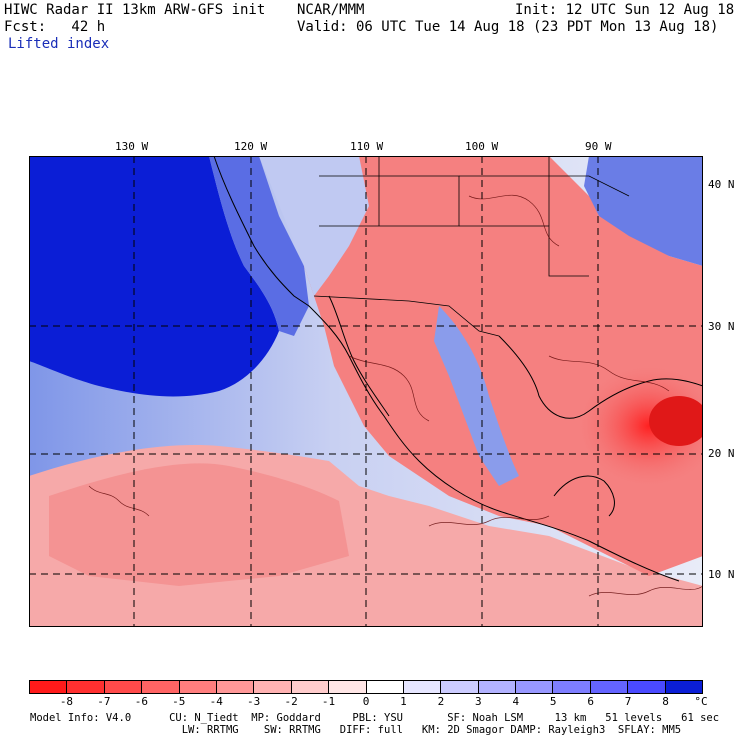 The height and width of the screenshot is (740, 740). I want to click on lon-label-130w: 130 W, so click(132, 146).